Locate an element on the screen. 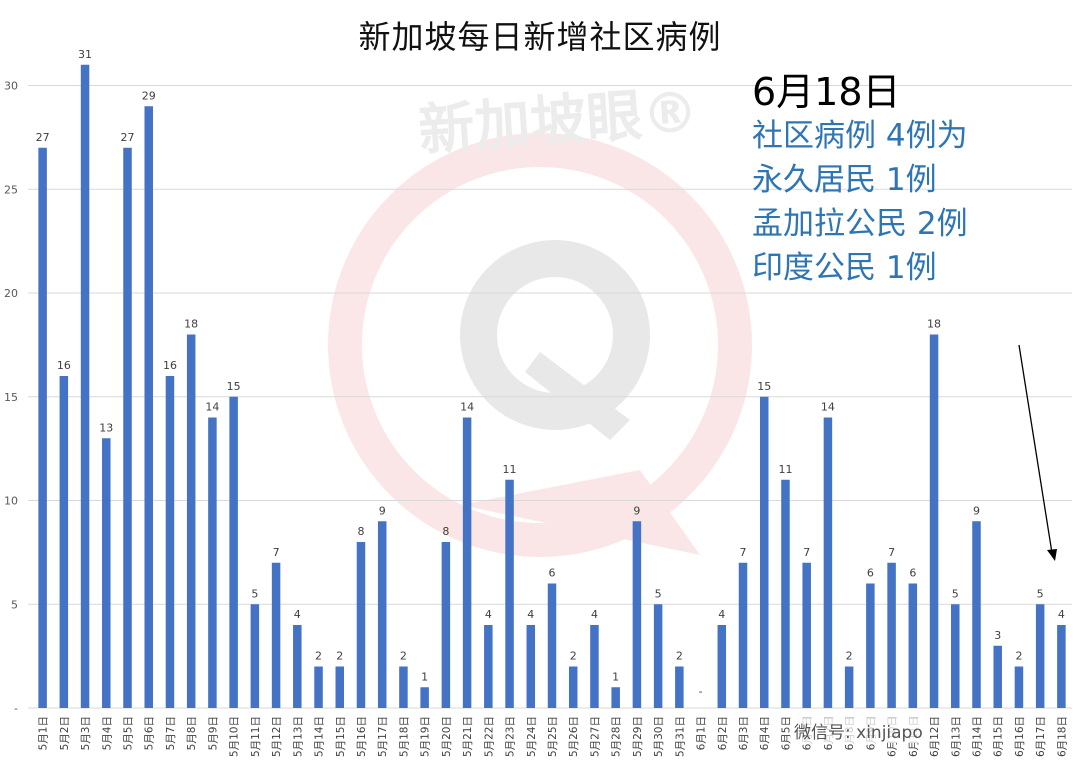 This screenshot has height=784, width=1080. x-tick-label: 5月11日 is located at coordinates (256, 736).